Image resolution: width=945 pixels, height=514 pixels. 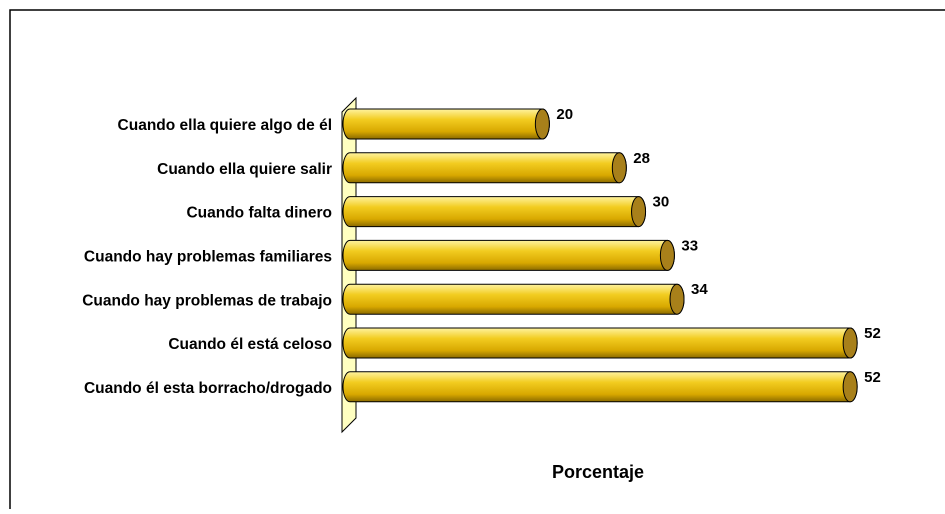 I want to click on y-tick-label: Cuando falta dinero, so click(x=259, y=213).